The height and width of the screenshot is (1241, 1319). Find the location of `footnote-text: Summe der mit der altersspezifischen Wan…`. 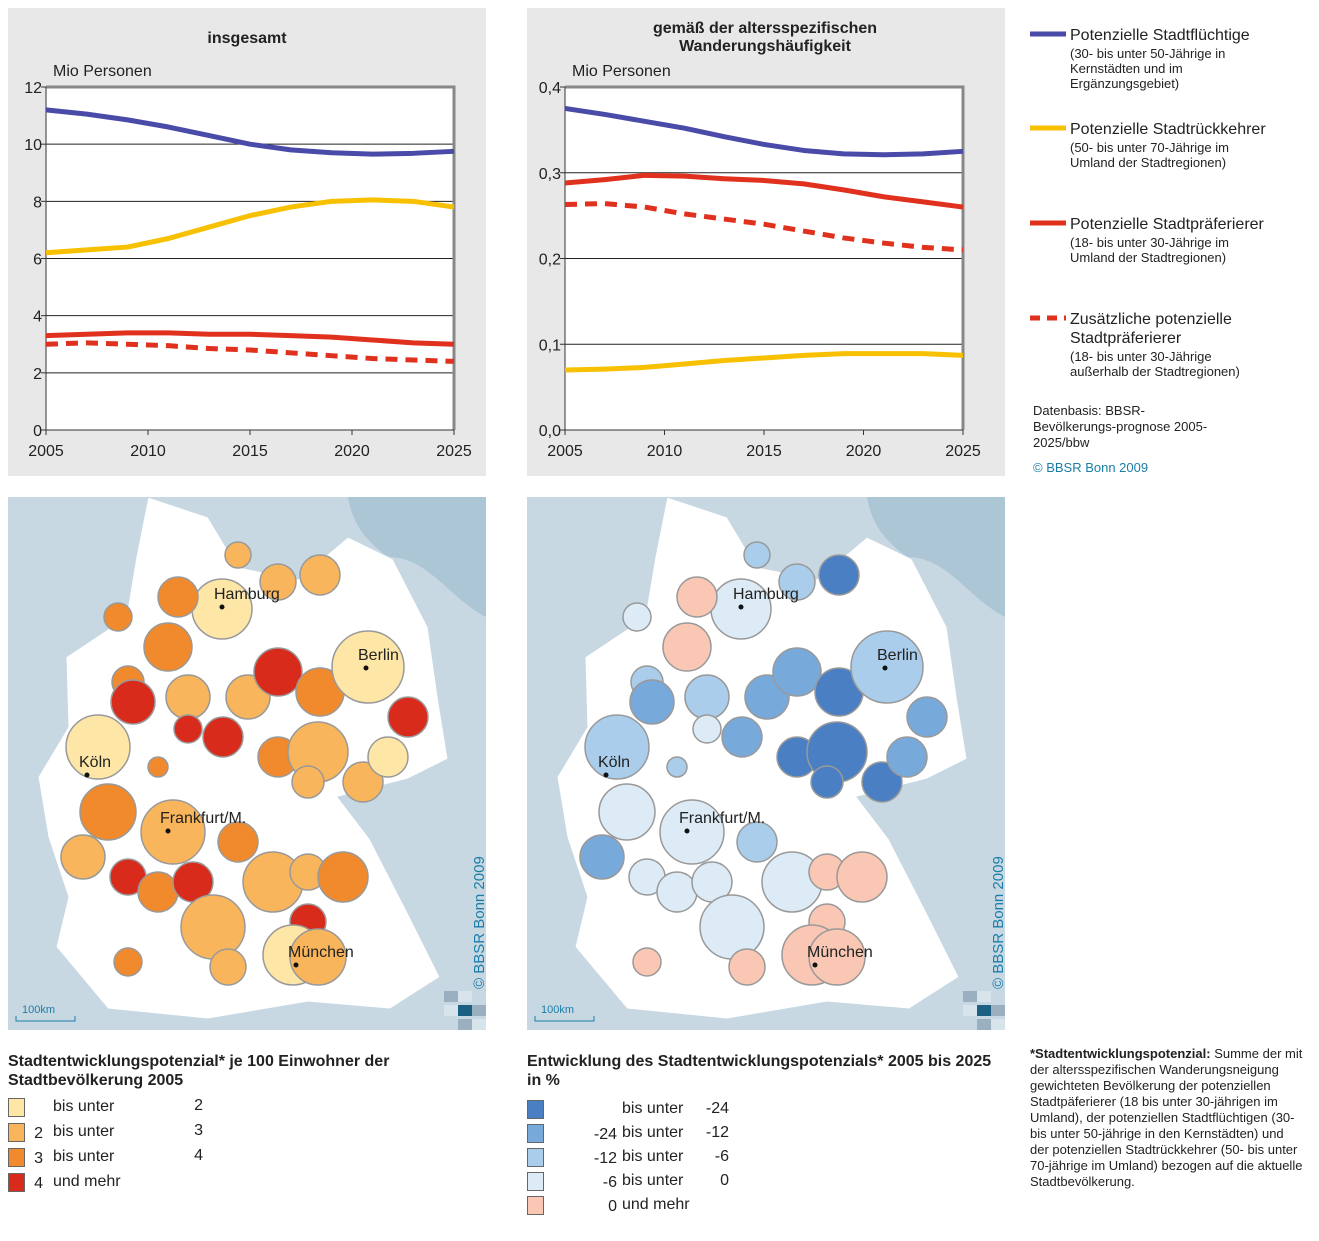

footnote-text: Summe der mit der altersspezifischen Wan… is located at coordinates (1166, 1117).